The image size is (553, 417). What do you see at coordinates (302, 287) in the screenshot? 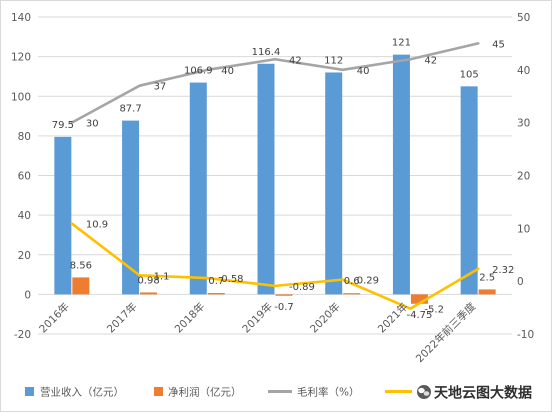
I see `data-label-s3-3: -0.89` at bounding box center [302, 287].